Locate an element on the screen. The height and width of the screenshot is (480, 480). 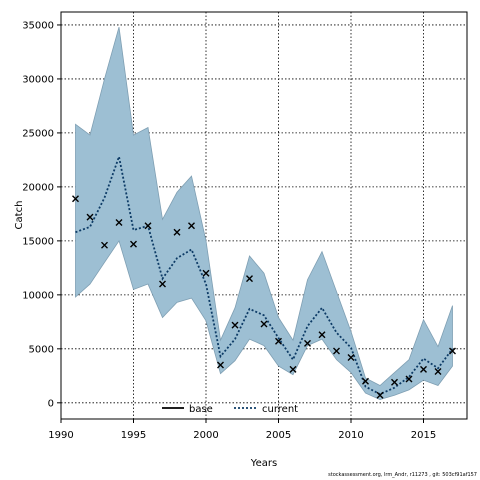
y-tick-labels: 0 5000 10000 15000 20000 25000 30000 35000 is located at coordinates (38, 214).